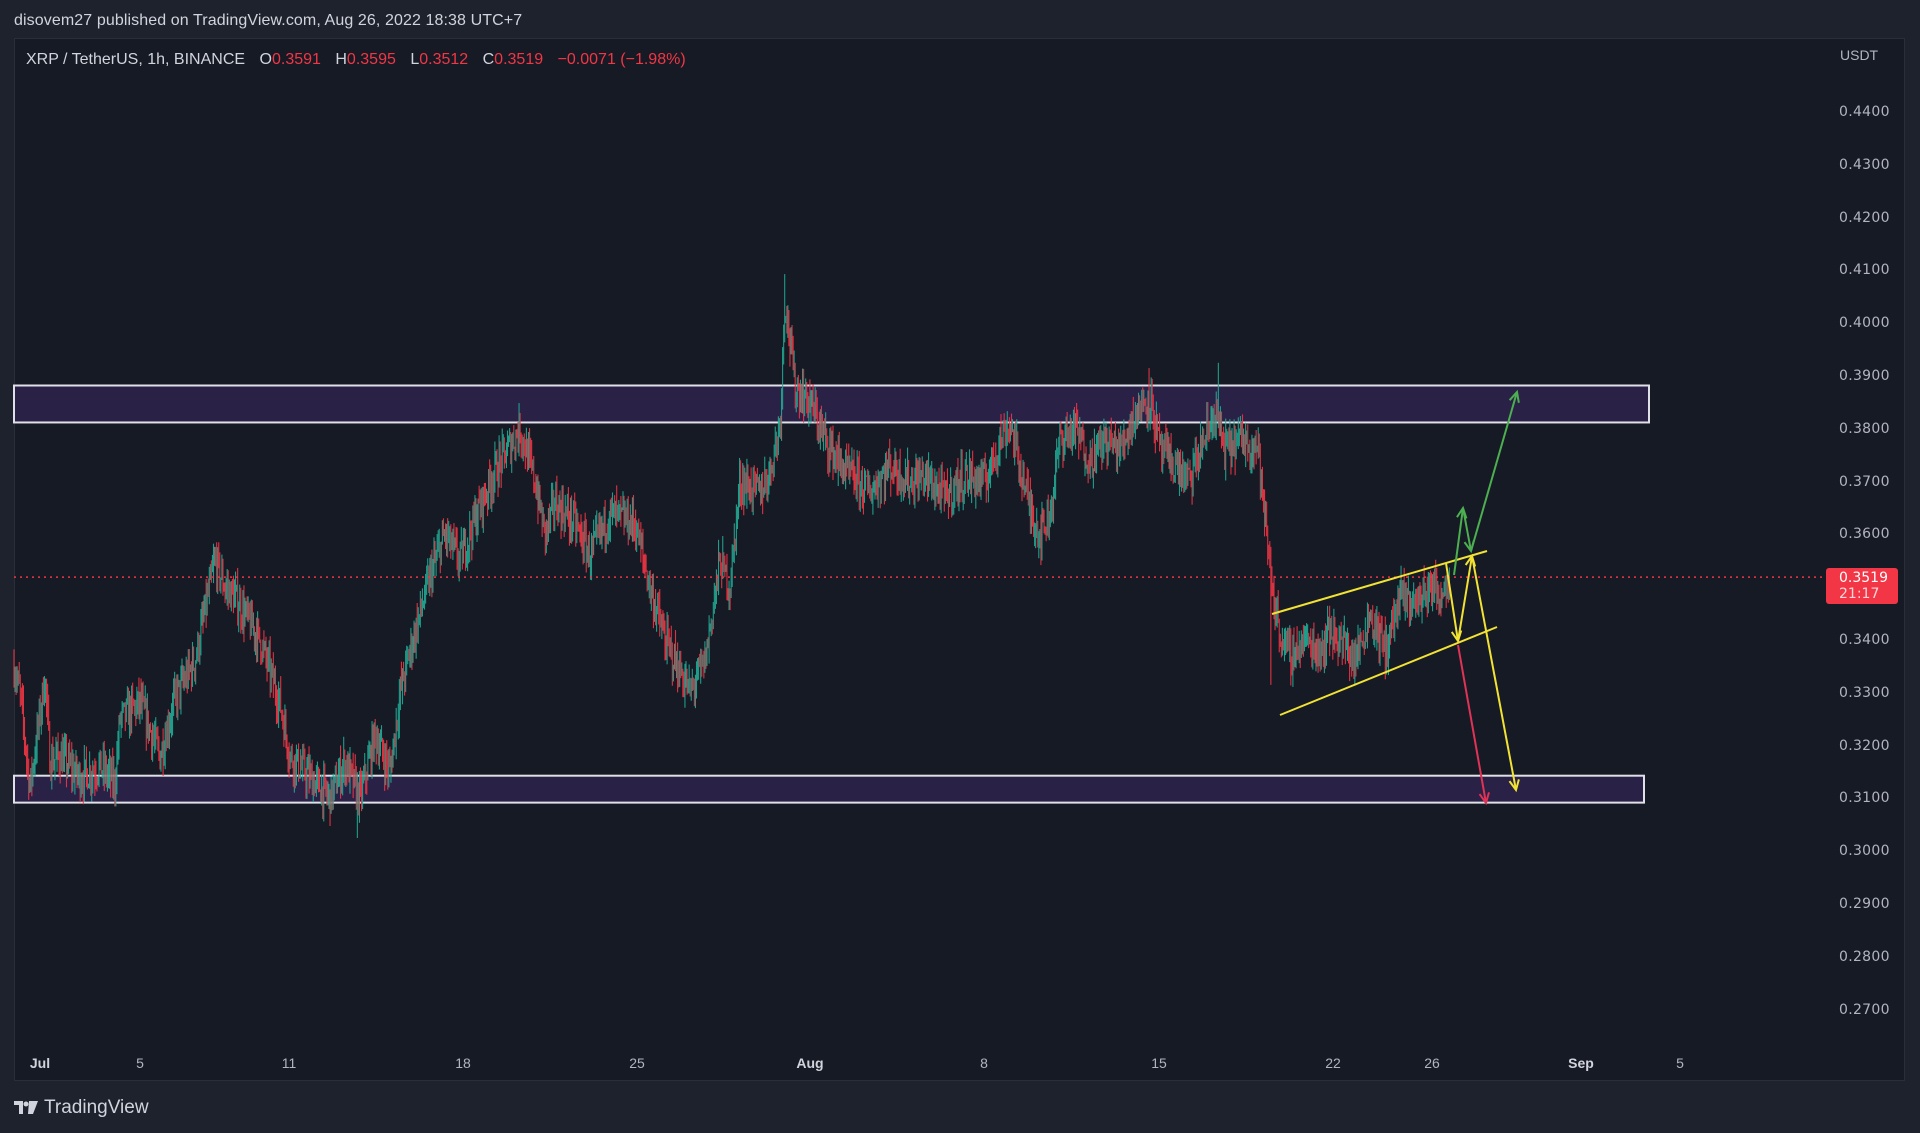 The width and height of the screenshot is (1920, 1133). Describe the element at coordinates (415, 59) in the screenshot. I see `low-label: L` at that location.